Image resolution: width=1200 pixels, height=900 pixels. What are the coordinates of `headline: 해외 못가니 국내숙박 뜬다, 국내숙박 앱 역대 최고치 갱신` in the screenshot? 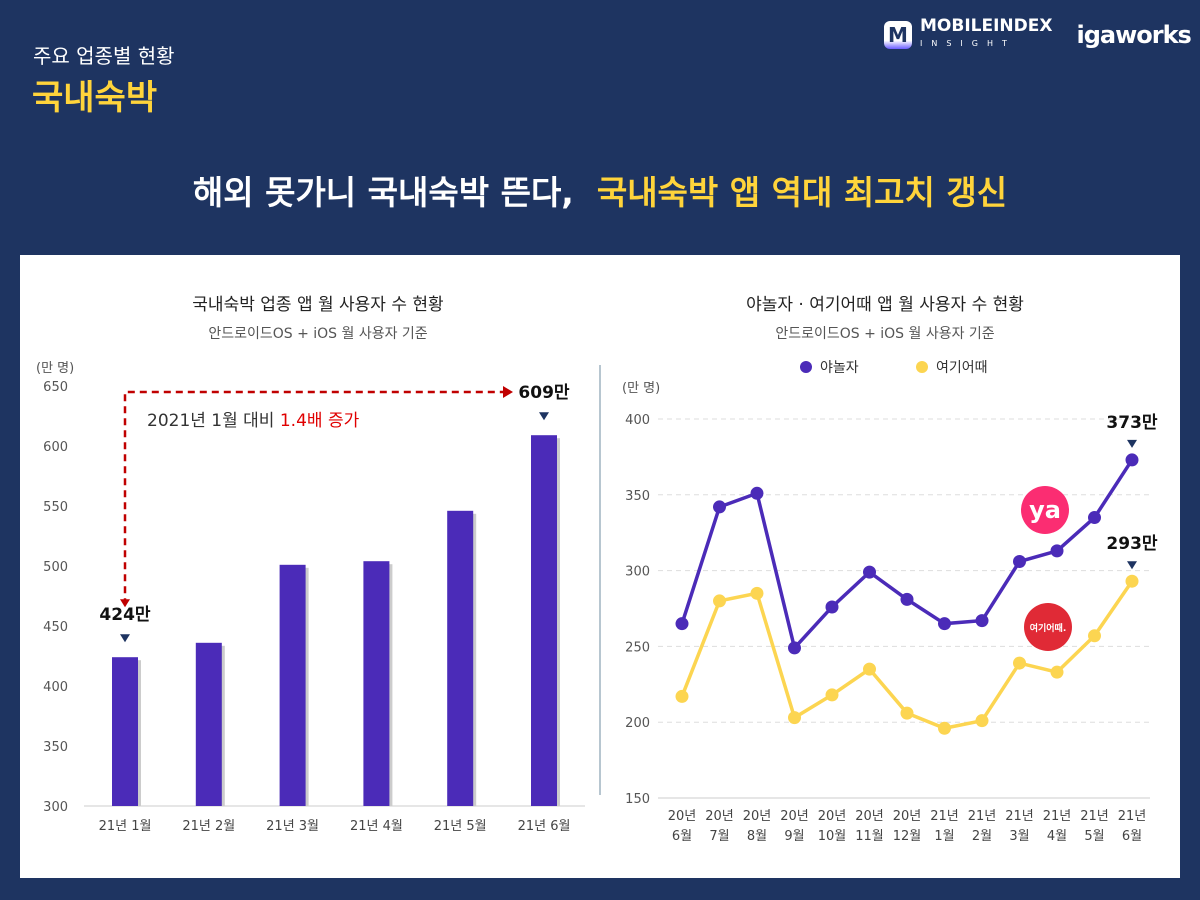 It's located at (600, 192).